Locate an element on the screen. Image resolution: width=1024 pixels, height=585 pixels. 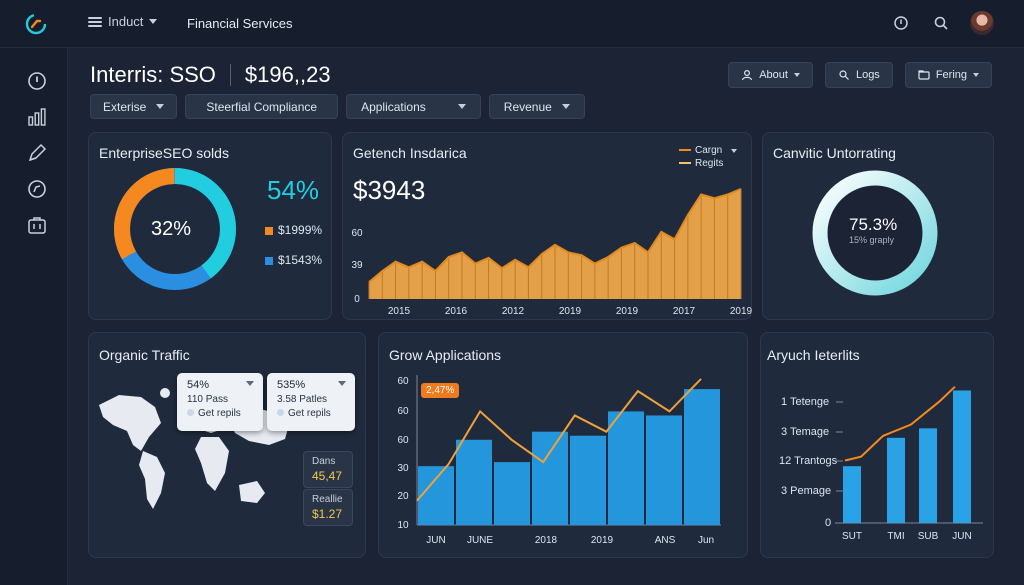
donut-segment-cyan is located at coordinates (175, 229).